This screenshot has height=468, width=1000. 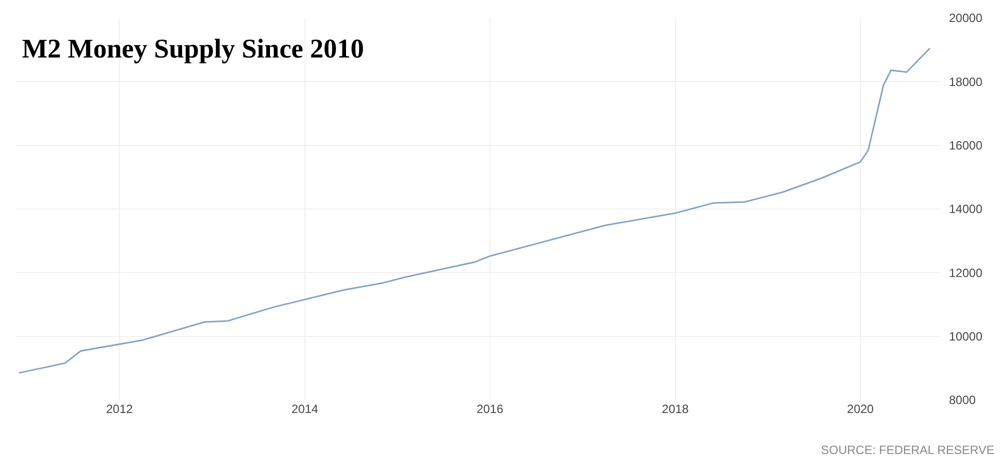 What do you see at coordinates (304, 409) in the screenshot?
I see `x-tick-label: 2014` at bounding box center [304, 409].